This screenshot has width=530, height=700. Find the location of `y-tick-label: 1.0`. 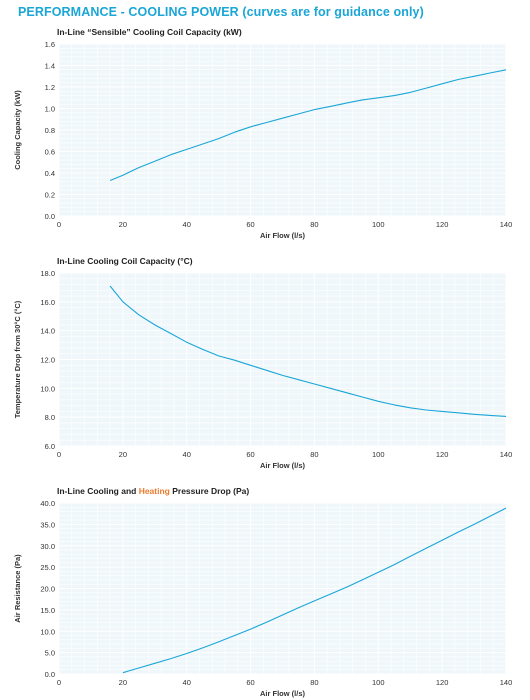

y-tick-label: 1.0 is located at coordinates (50, 109).